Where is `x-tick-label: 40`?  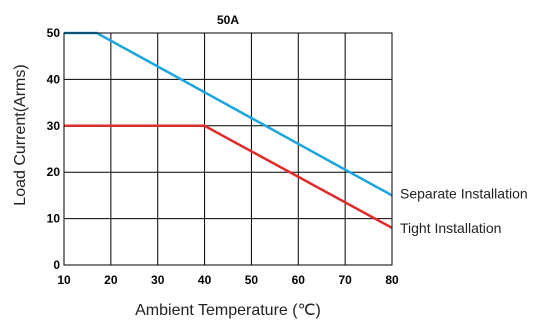
x-tick-label: 40 is located at coordinates (205, 280).